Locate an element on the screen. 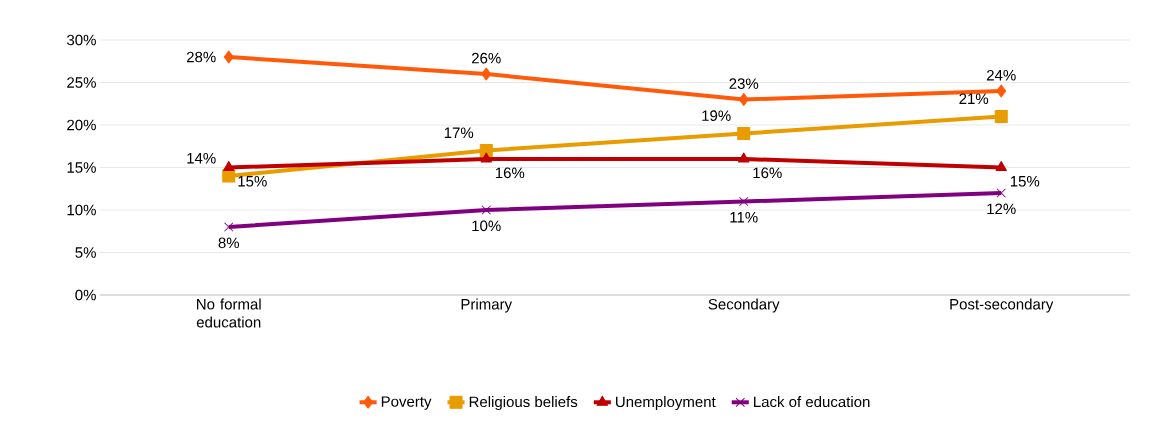 The height and width of the screenshot is (445, 1152). data-label: 24% is located at coordinates (1001, 75).